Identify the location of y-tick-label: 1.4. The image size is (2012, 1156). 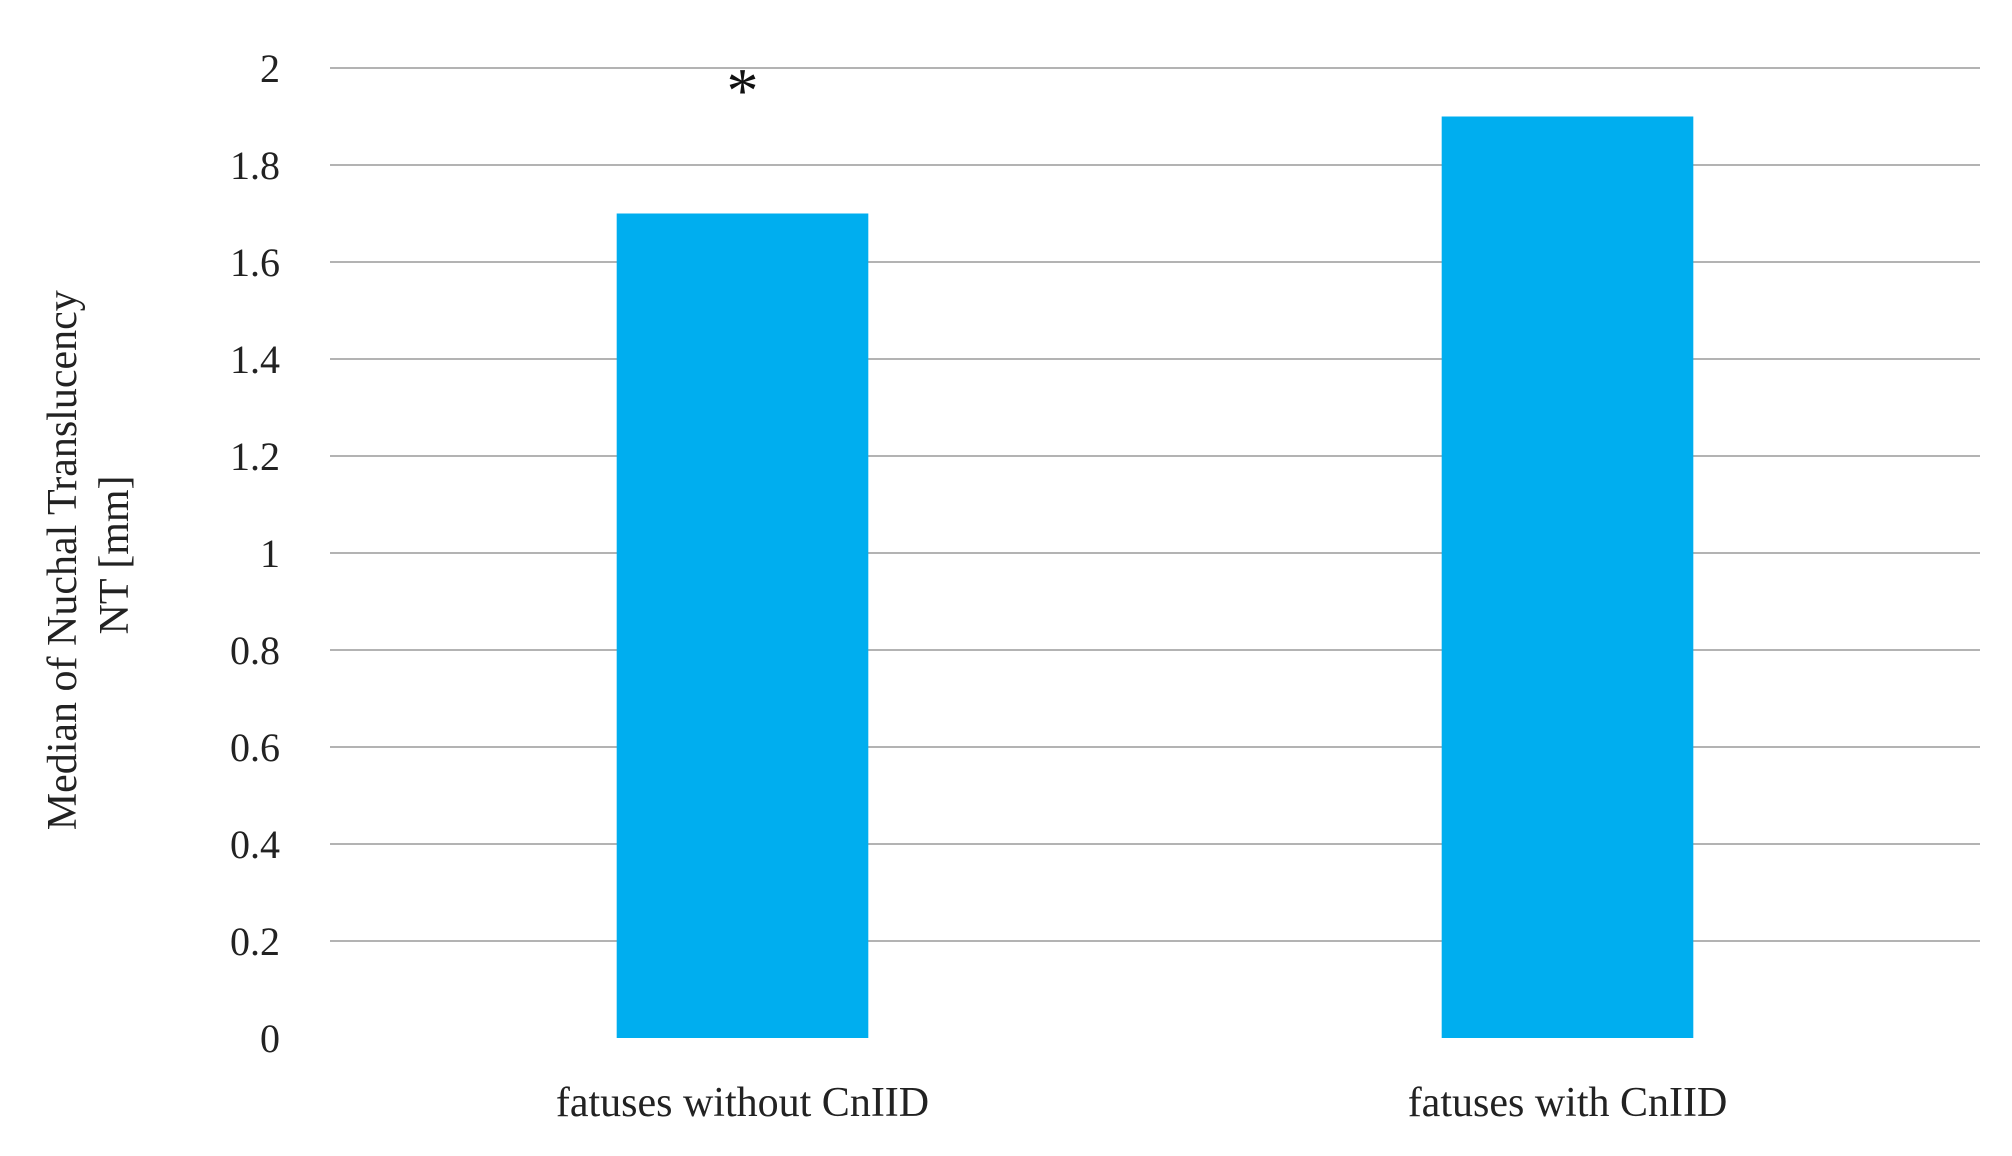
(255, 359).